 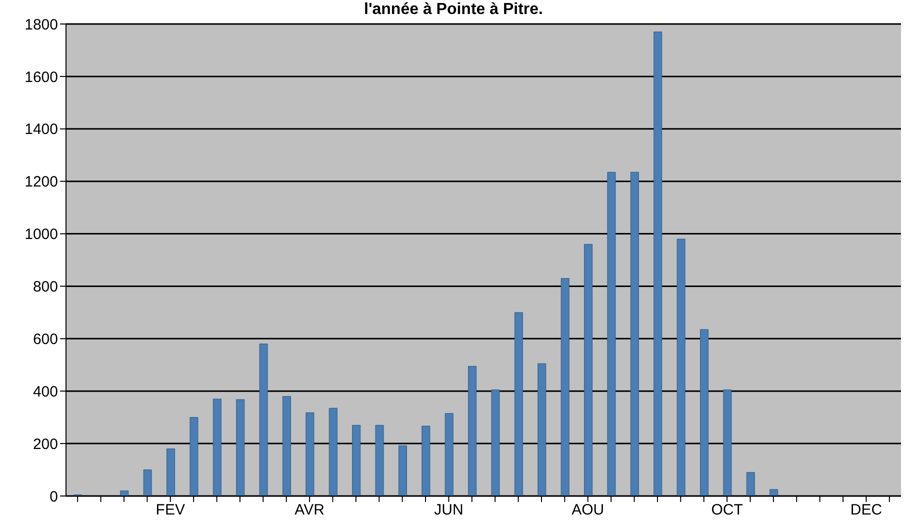 What do you see at coordinates (41, 25) in the screenshot?
I see `y-tick-label: 1800` at bounding box center [41, 25].